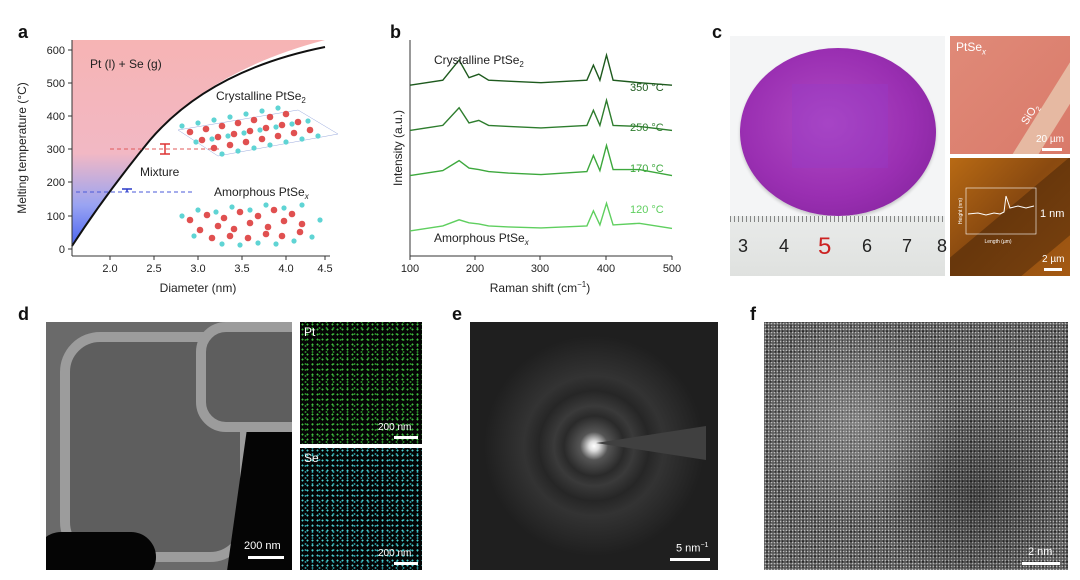 The image size is (1080, 580). I want to click on svg-text: 600, so click(56, 51).